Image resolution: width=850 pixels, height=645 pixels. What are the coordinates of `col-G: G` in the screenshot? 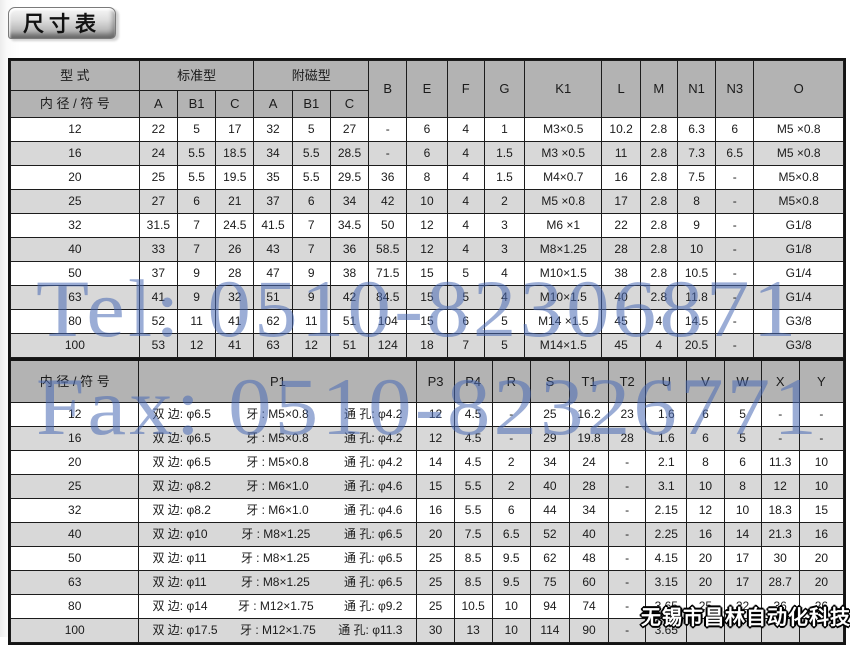 It's located at (504, 89).